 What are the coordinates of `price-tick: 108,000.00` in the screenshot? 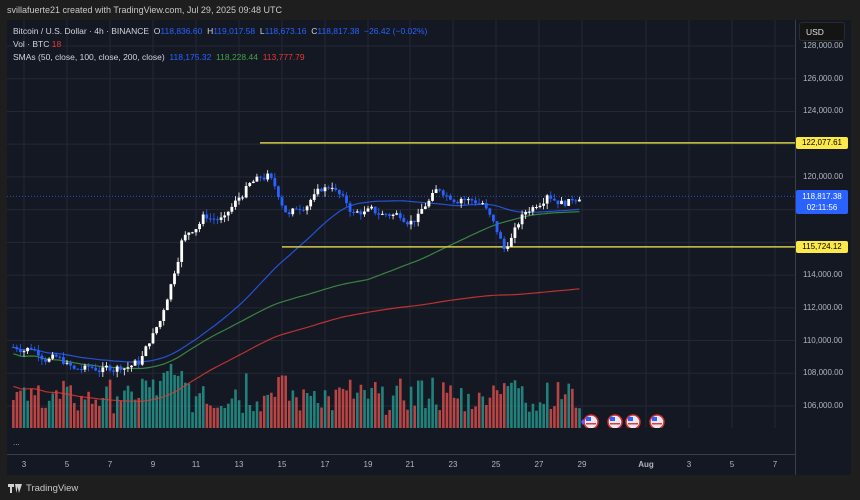 It's located at (823, 372).